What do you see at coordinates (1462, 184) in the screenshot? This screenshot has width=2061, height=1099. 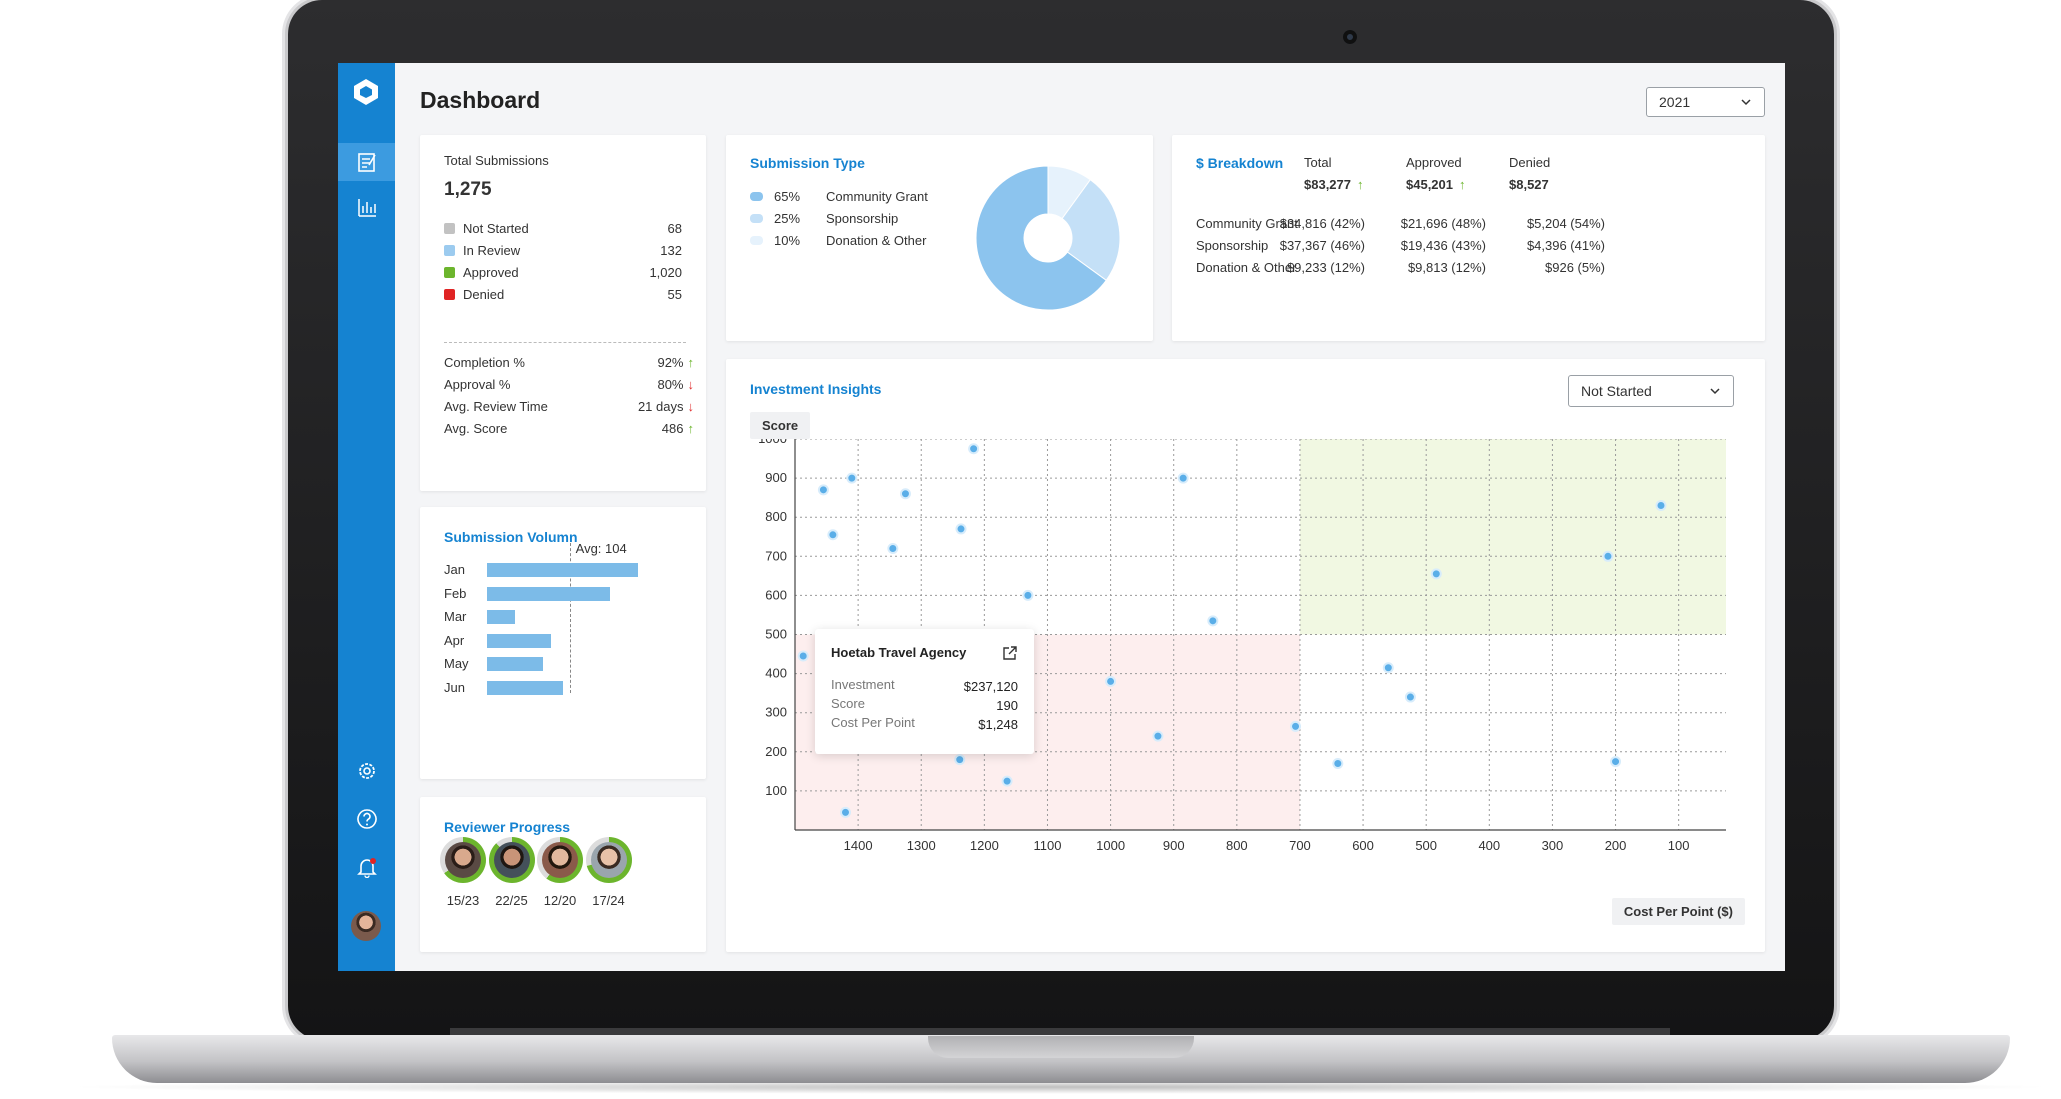 I see `arrow-up-icon: ↑` at bounding box center [1462, 184].